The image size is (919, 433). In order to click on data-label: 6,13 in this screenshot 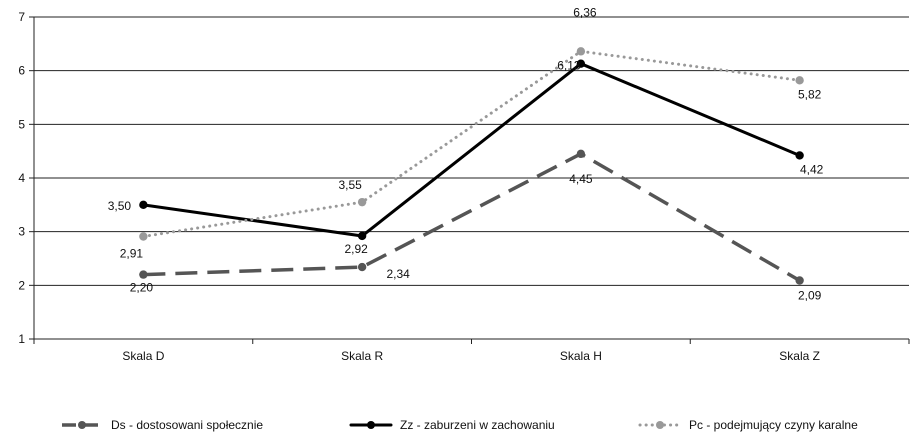, I will do `click(569, 65)`.